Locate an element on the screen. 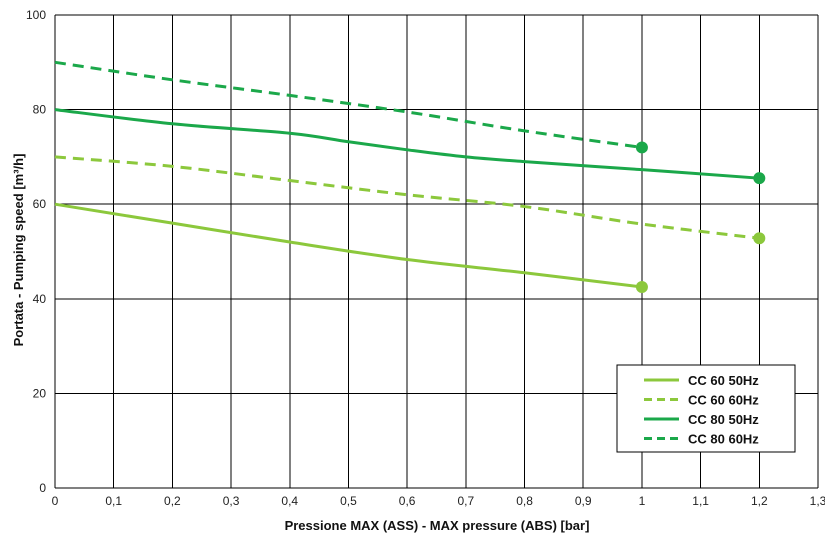 The height and width of the screenshot is (541, 825). legend-label: CC 80 50Hz is located at coordinates (723, 419).